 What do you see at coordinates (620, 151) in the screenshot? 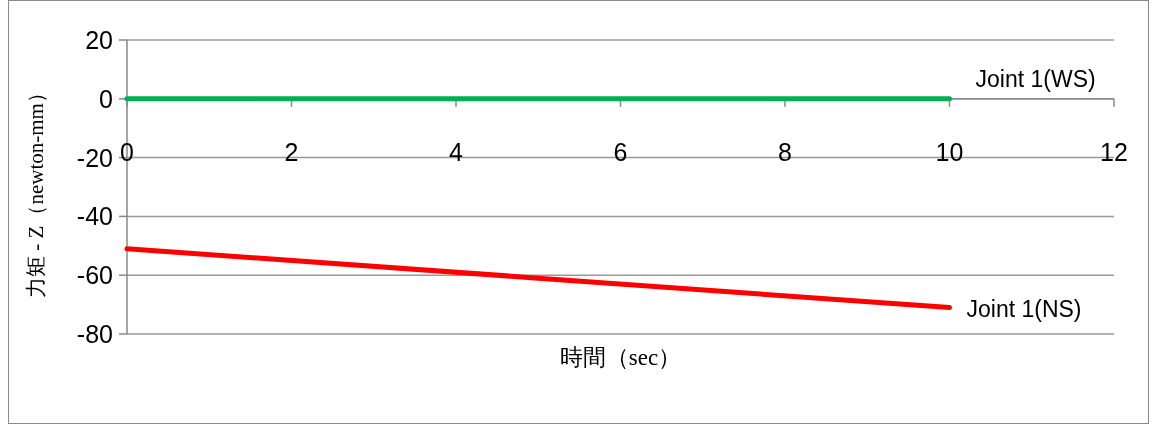
I see `x-tick-label: 6` at bounding box center [620, 151].